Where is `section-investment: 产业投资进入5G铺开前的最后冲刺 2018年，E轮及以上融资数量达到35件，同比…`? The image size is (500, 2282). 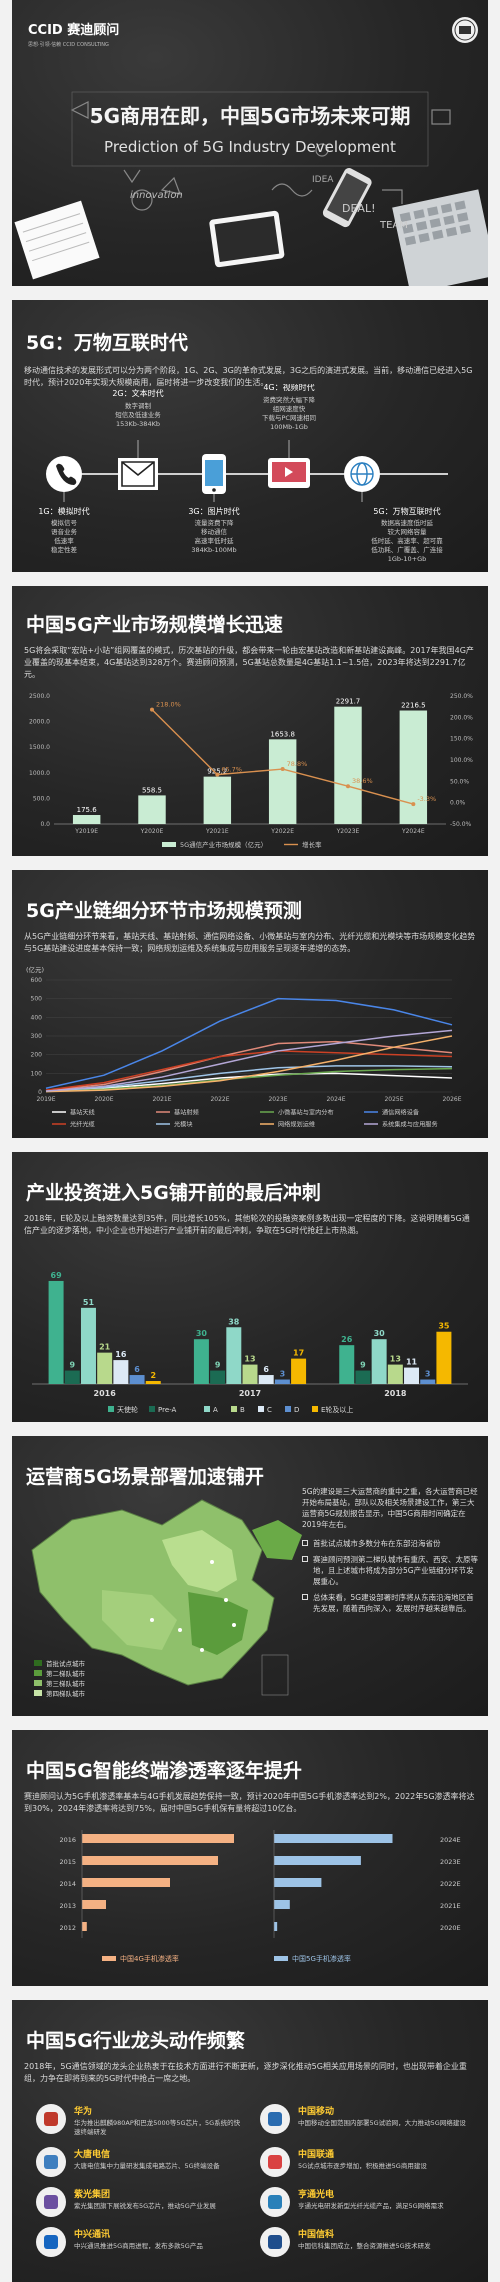 section-investment: 产业投资进入5G铺开前的最后冲刺 2018年，E轮及以上融资数量达到35件，同比… is located at coordinates (250, 1287).